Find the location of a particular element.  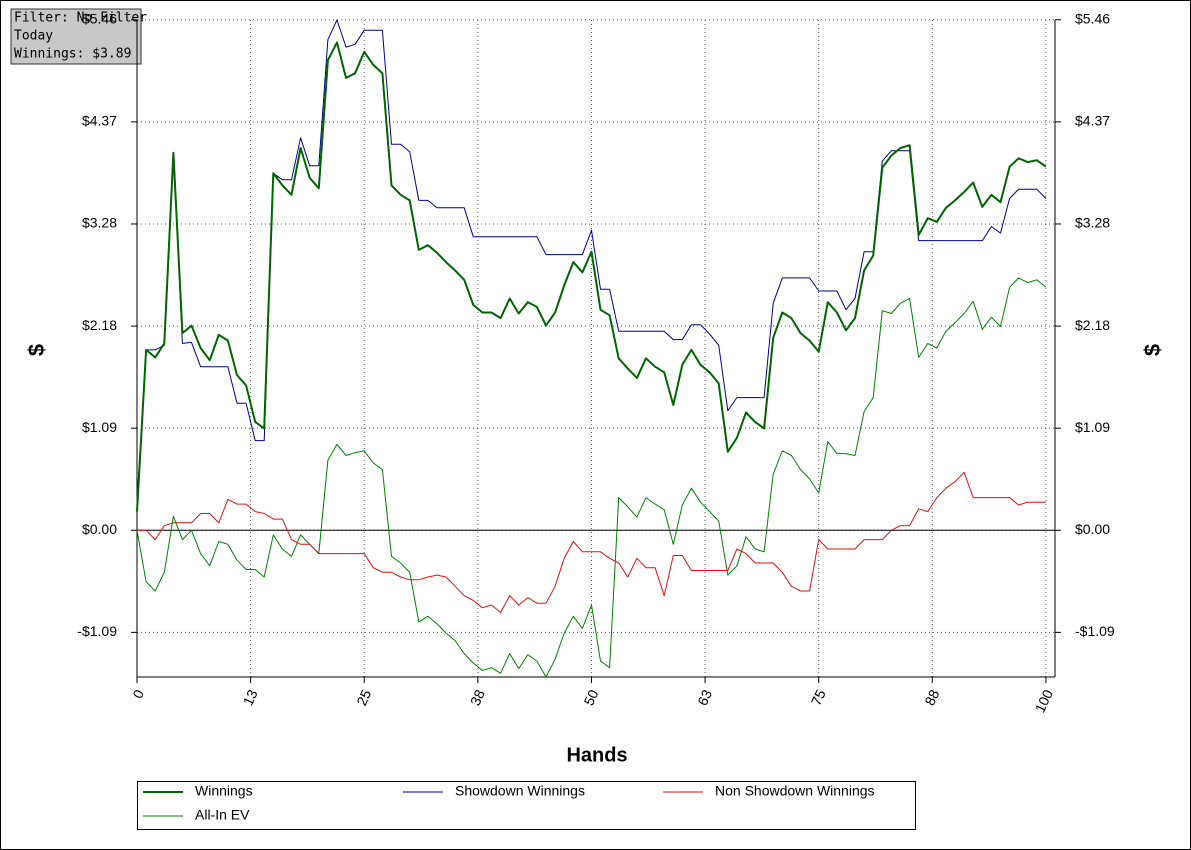

y-tick-label: $5.46 is located at coordinates (99, 18).